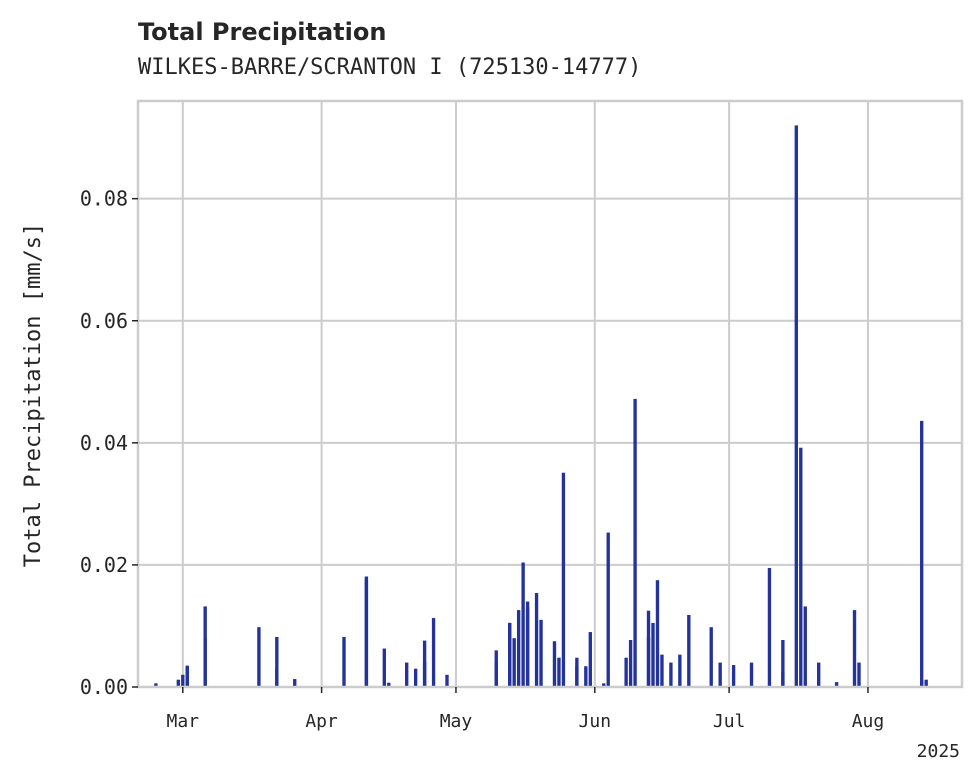  Describe the element at coordinates (526, 709) in the screenshot. I see `x-axis-ticks: Mar Apr May Jun Jul Aug` at that location.